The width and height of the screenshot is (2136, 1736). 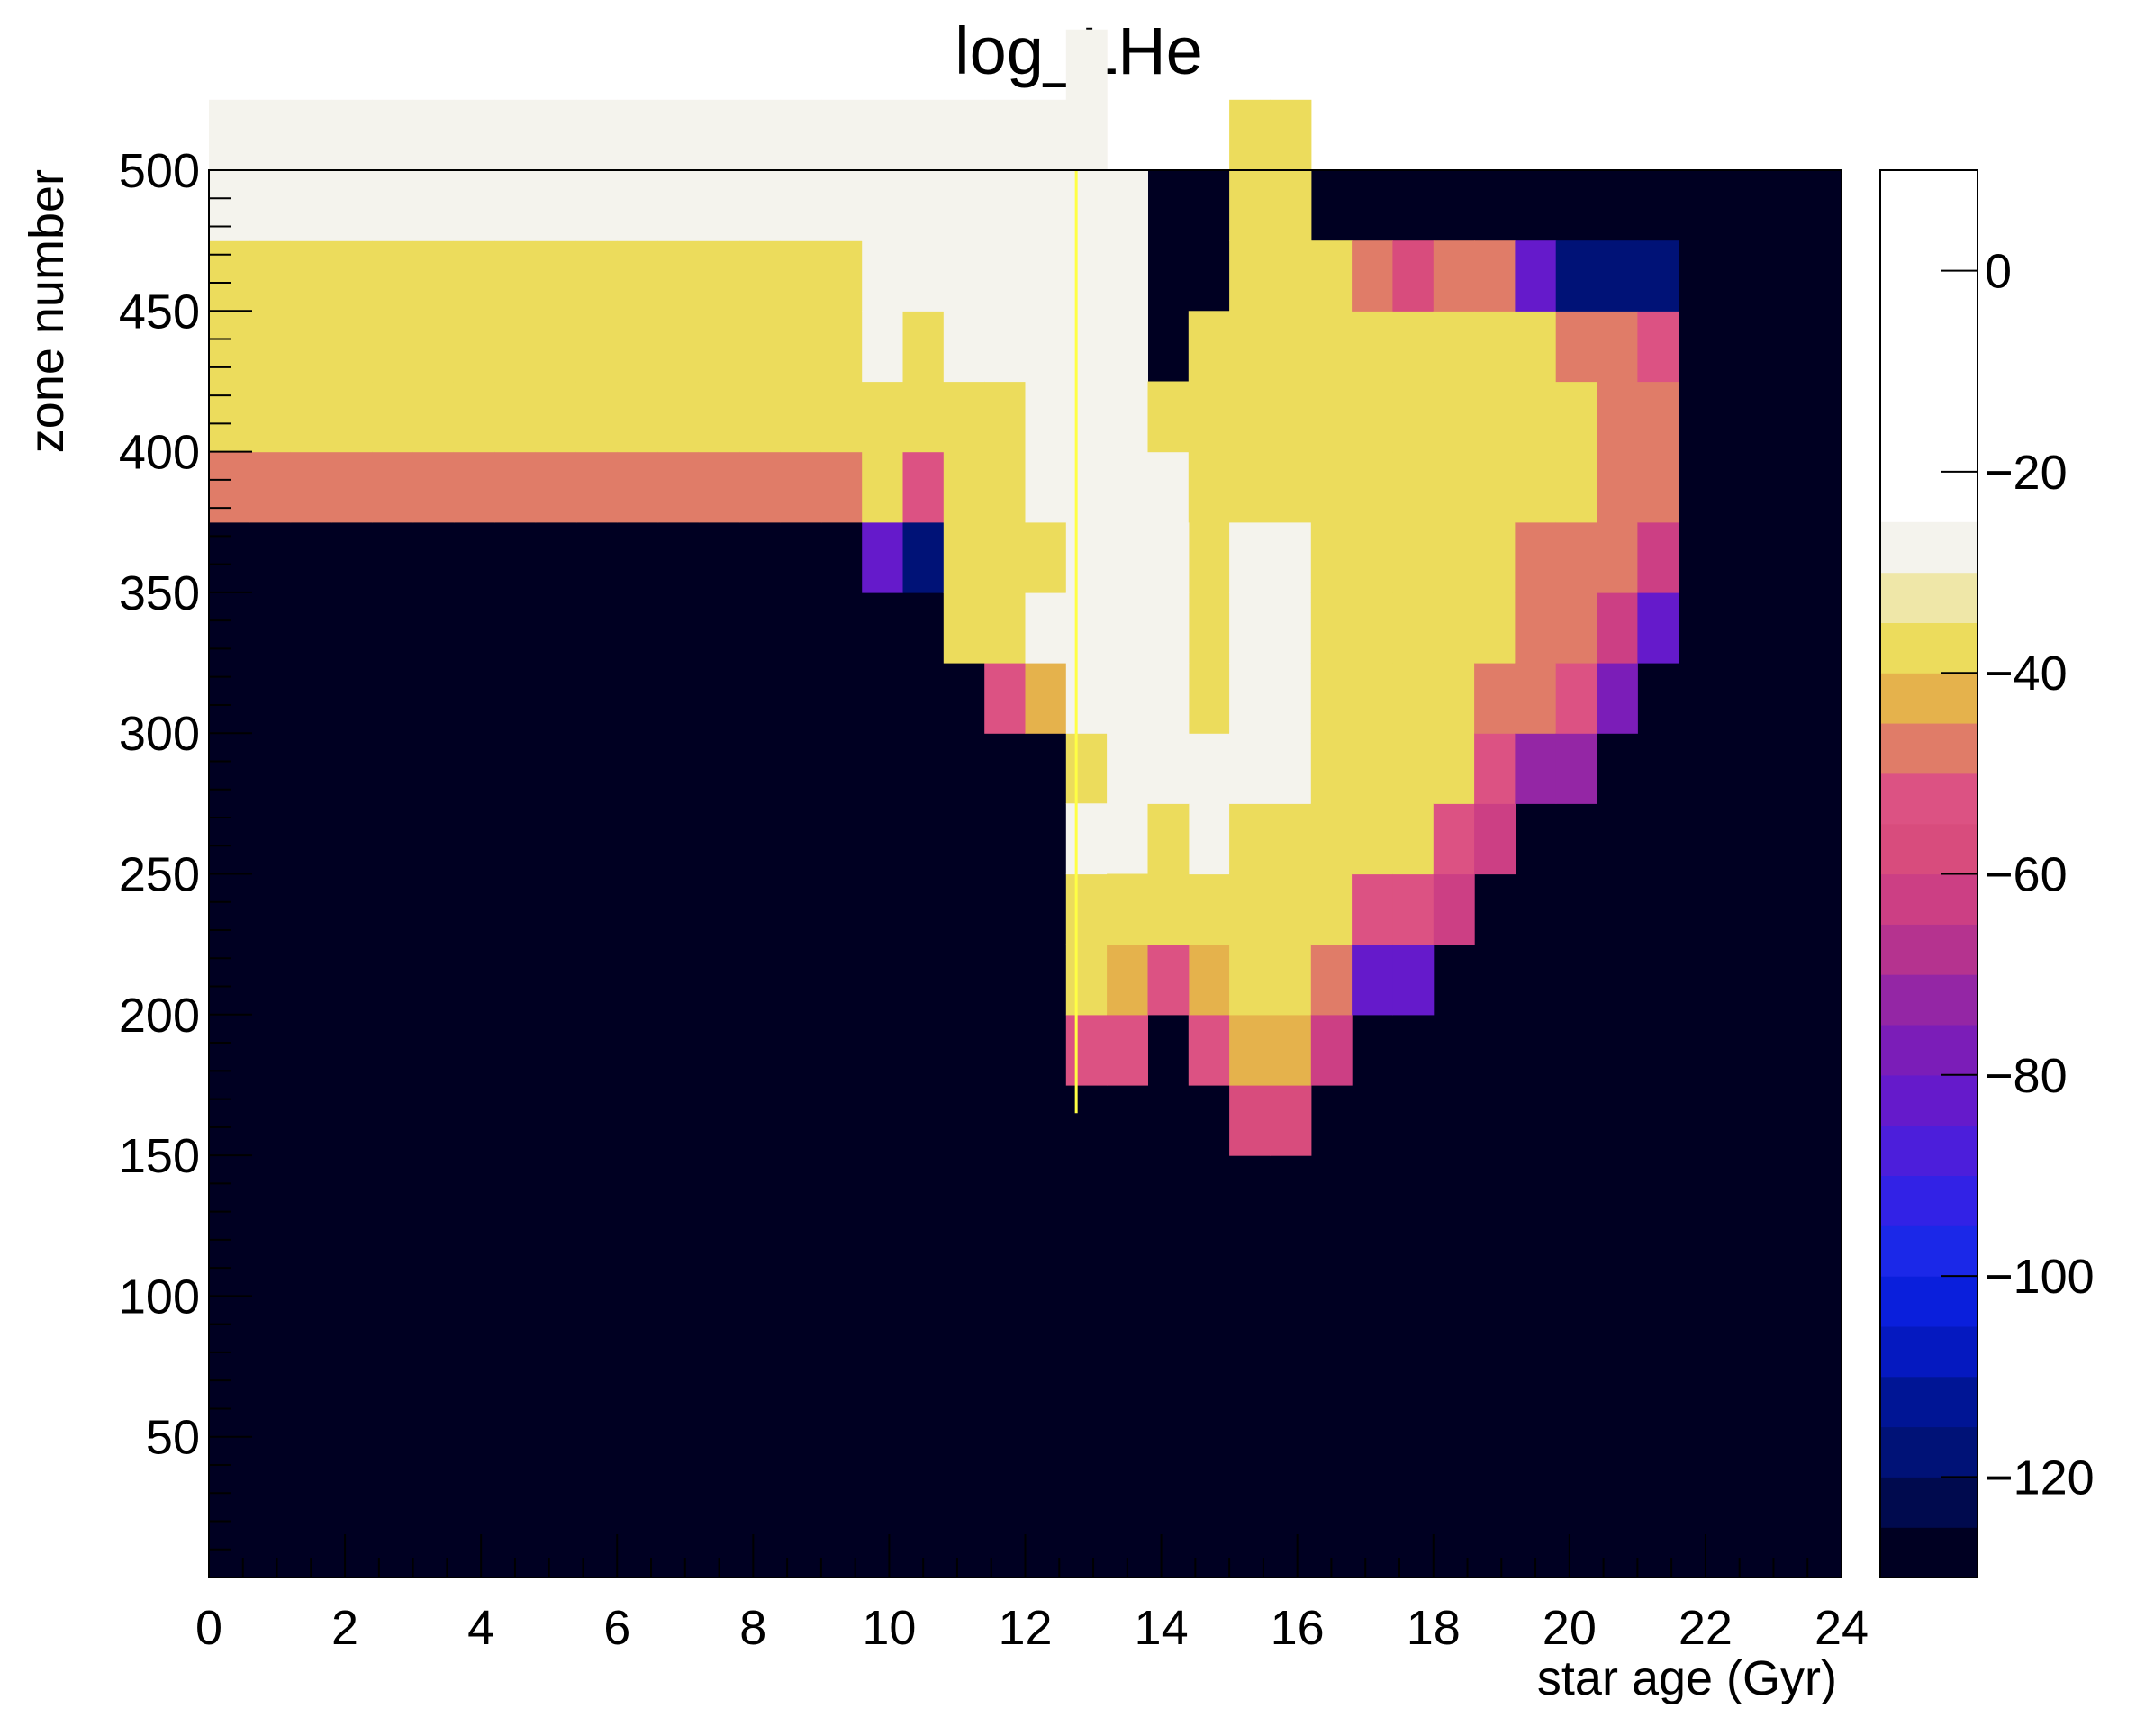 I want to click on y-tick-label: 100, so click(x=159, y=1297).